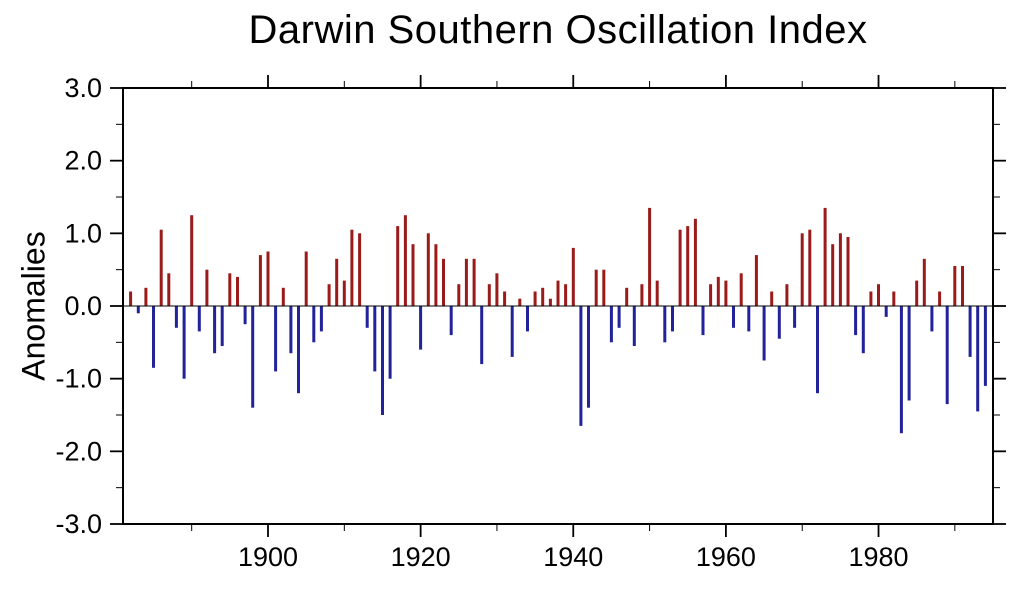 This screenshot has width=1016, height=590. What do you see at coordinates (83, 88) in the screenshot?
I see `svg-text: 3.0` at bounding box center [83, 88].